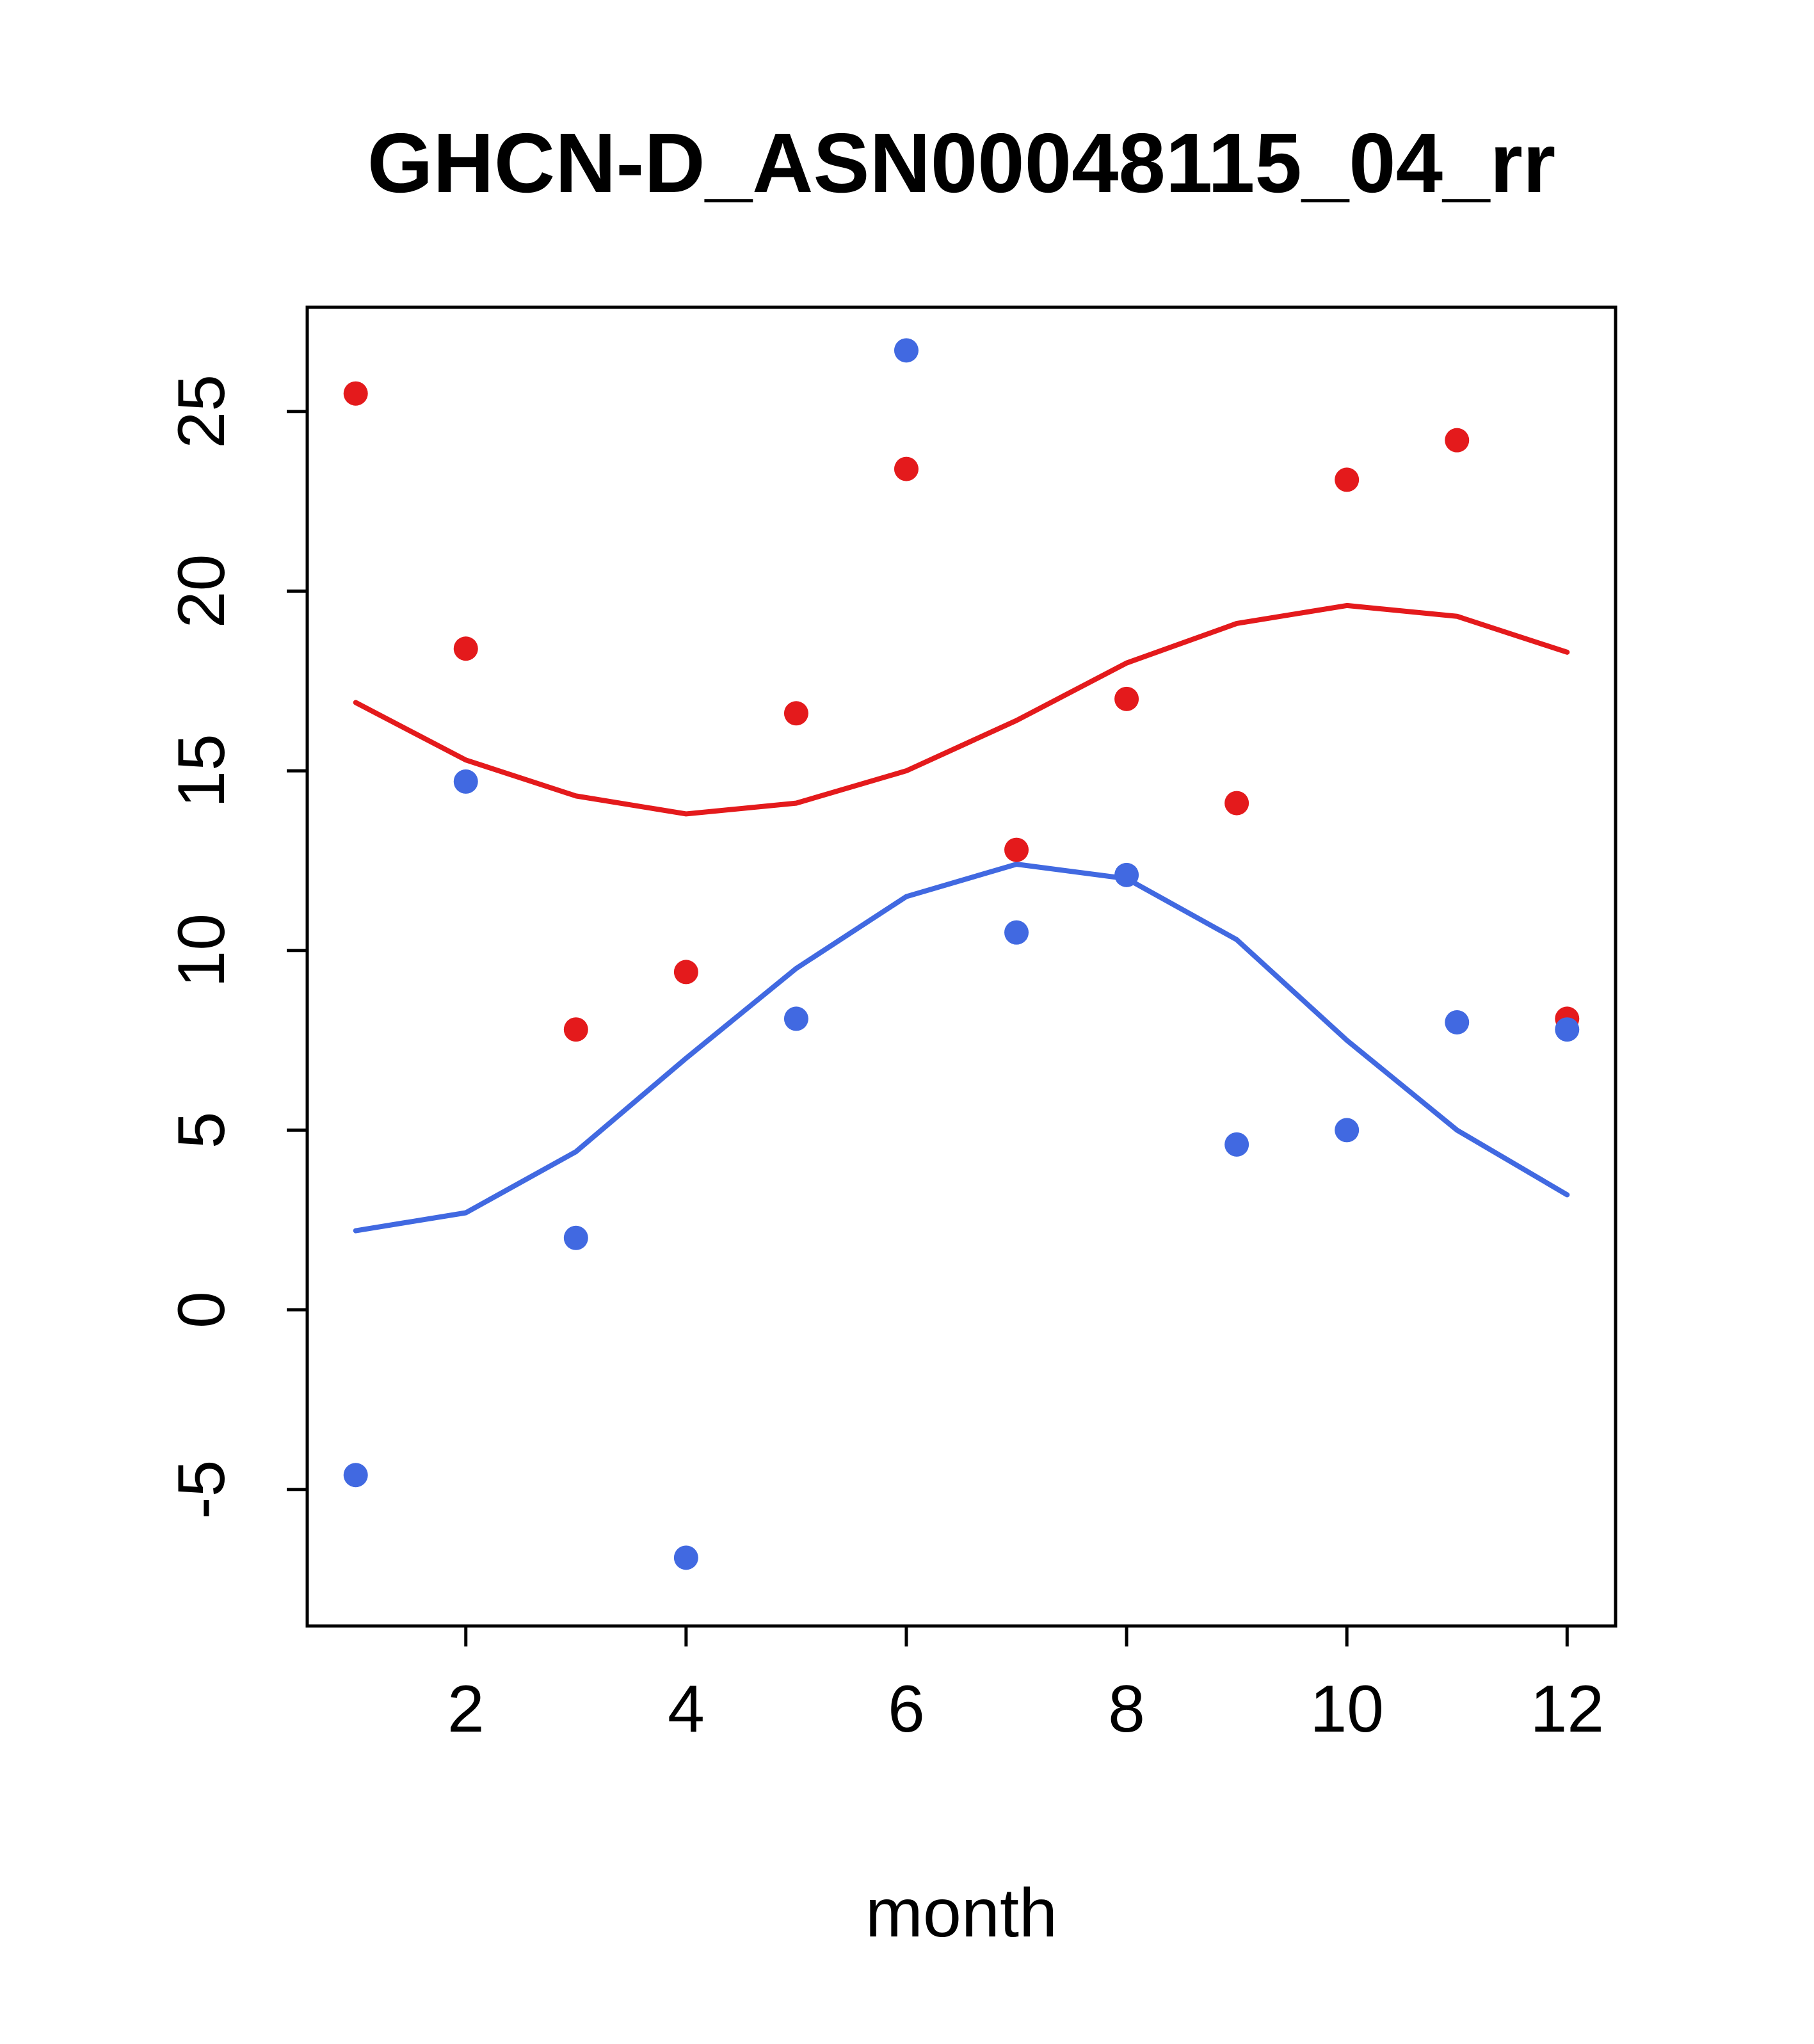 The image size is (1814, 2044). What do you see at coordinates (202, 771) in the screenshot?
I see `y-tick-label: 15` at bounding box center [202, 771].